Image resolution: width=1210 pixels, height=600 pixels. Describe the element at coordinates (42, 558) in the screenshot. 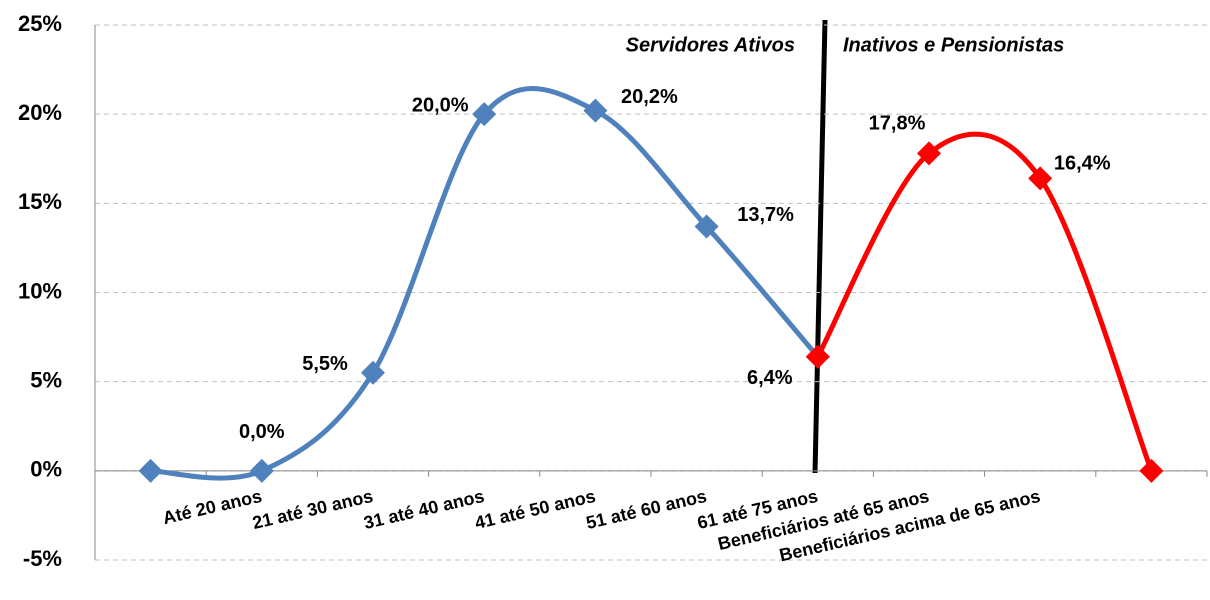

I see `y-tick-label: -5%` at that location.